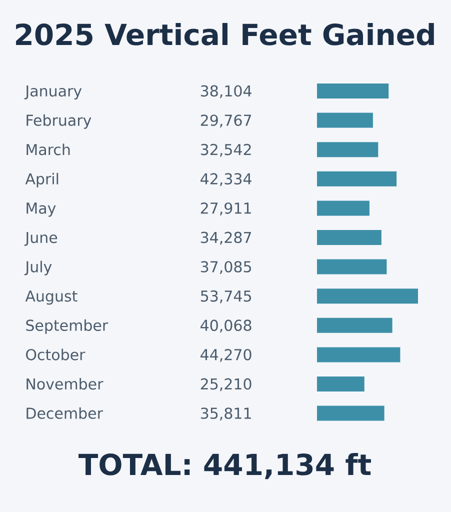 This screenshot has height=512, width=451. Describe the element at coordinates (41, 180) in the screenshot. I see `y-tick-label: April` at that location.